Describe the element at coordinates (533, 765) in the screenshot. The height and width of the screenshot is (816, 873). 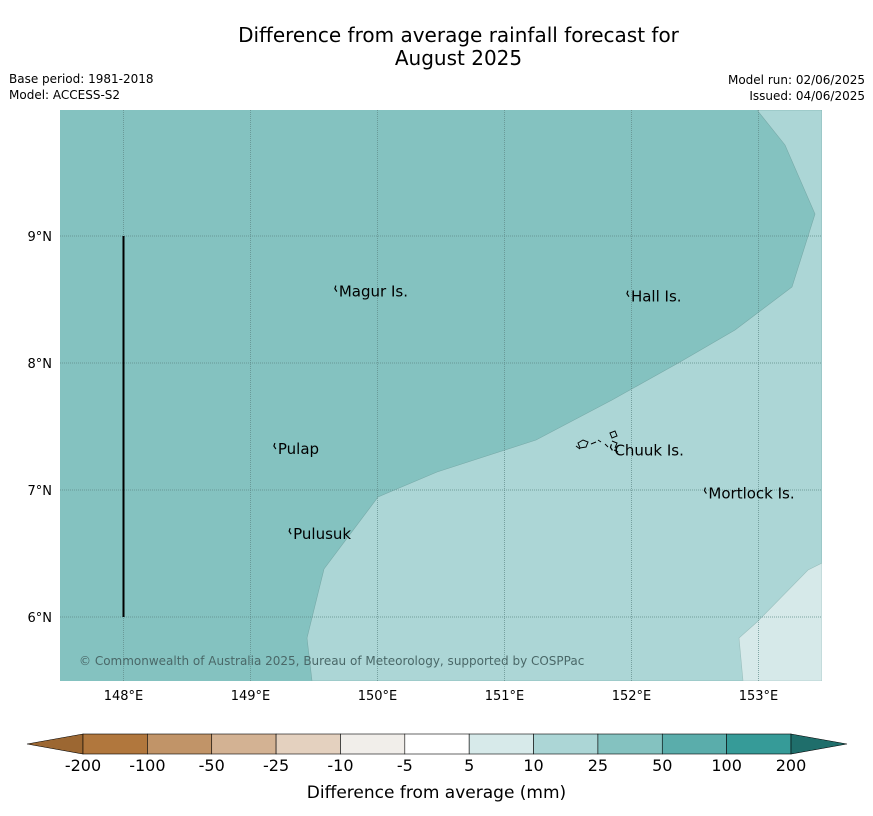
I see `colorbar-tick-label: 10` at that location.